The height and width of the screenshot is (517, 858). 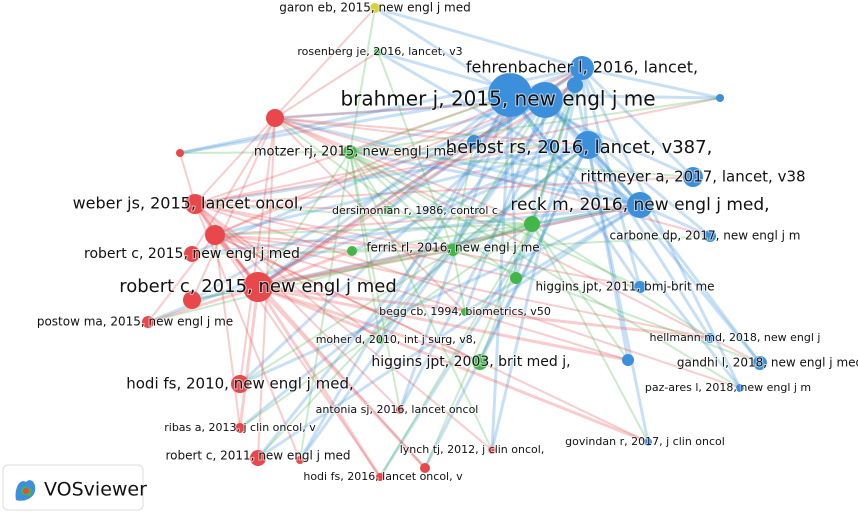 I want to click on node-label: carbone dp, 2017, new engl j m, so click(x=705, y=236).